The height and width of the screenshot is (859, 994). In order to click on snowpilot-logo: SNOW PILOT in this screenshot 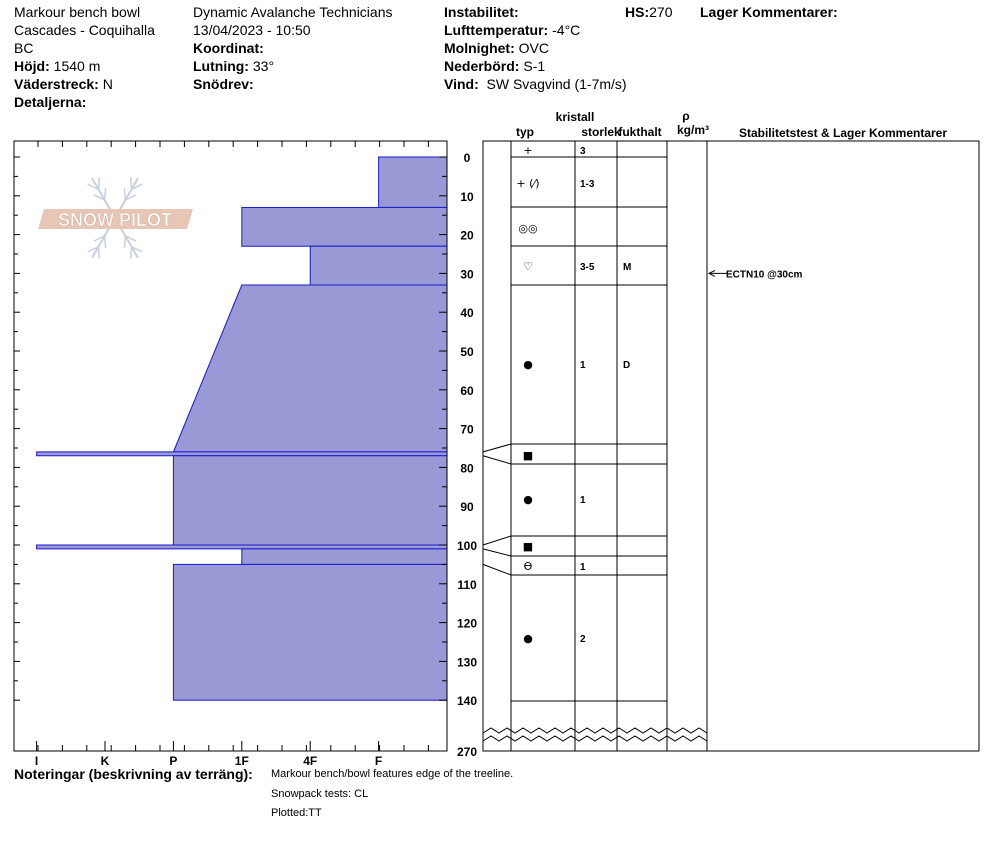, I will do `click(115, 218)`.